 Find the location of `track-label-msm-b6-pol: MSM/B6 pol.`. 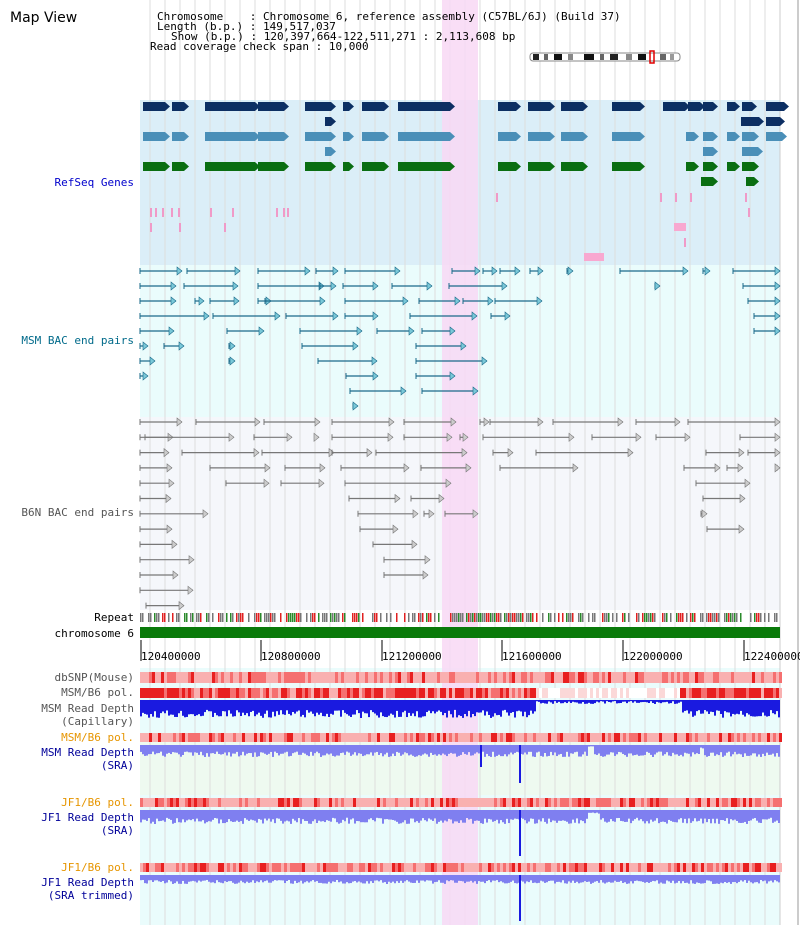

track-label-msm-b6-pol: MSM/B6 pol. is located at coordinates (97, 692).